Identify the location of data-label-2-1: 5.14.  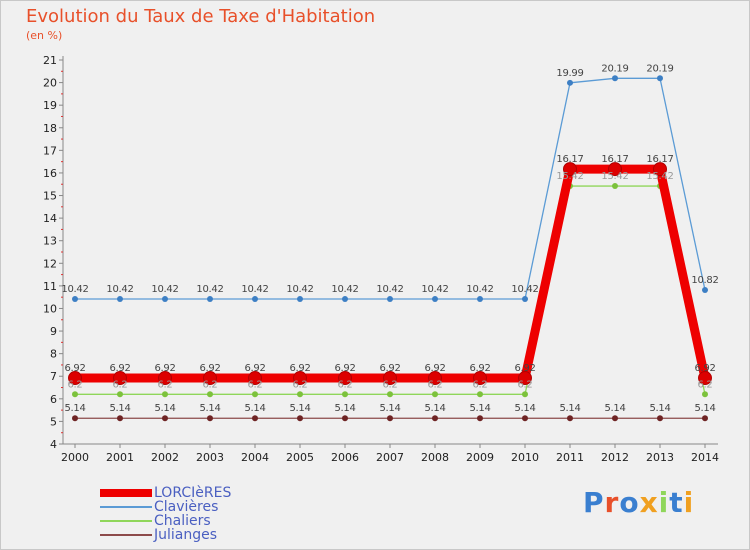
(119, 408).